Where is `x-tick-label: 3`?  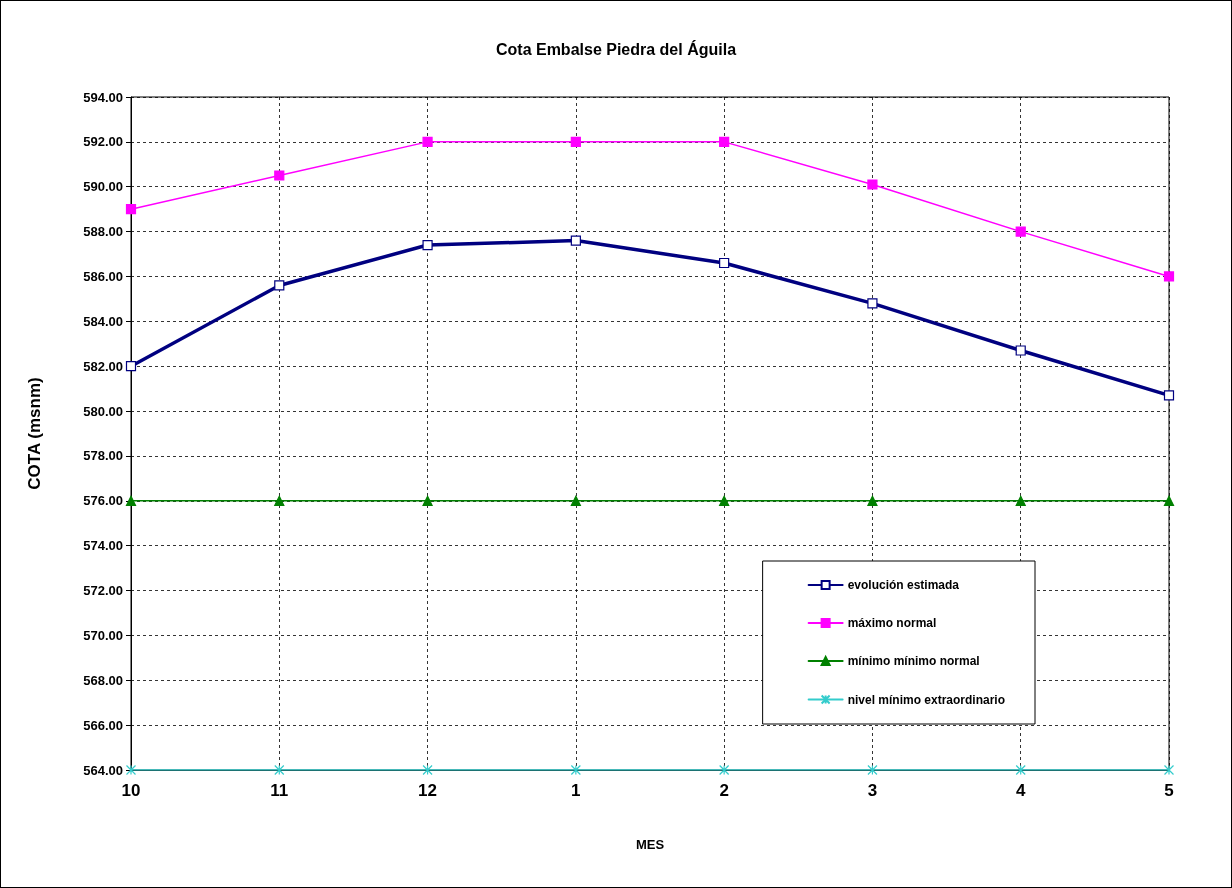
x-tick-label: 3 is located at coordinates (872, 790).